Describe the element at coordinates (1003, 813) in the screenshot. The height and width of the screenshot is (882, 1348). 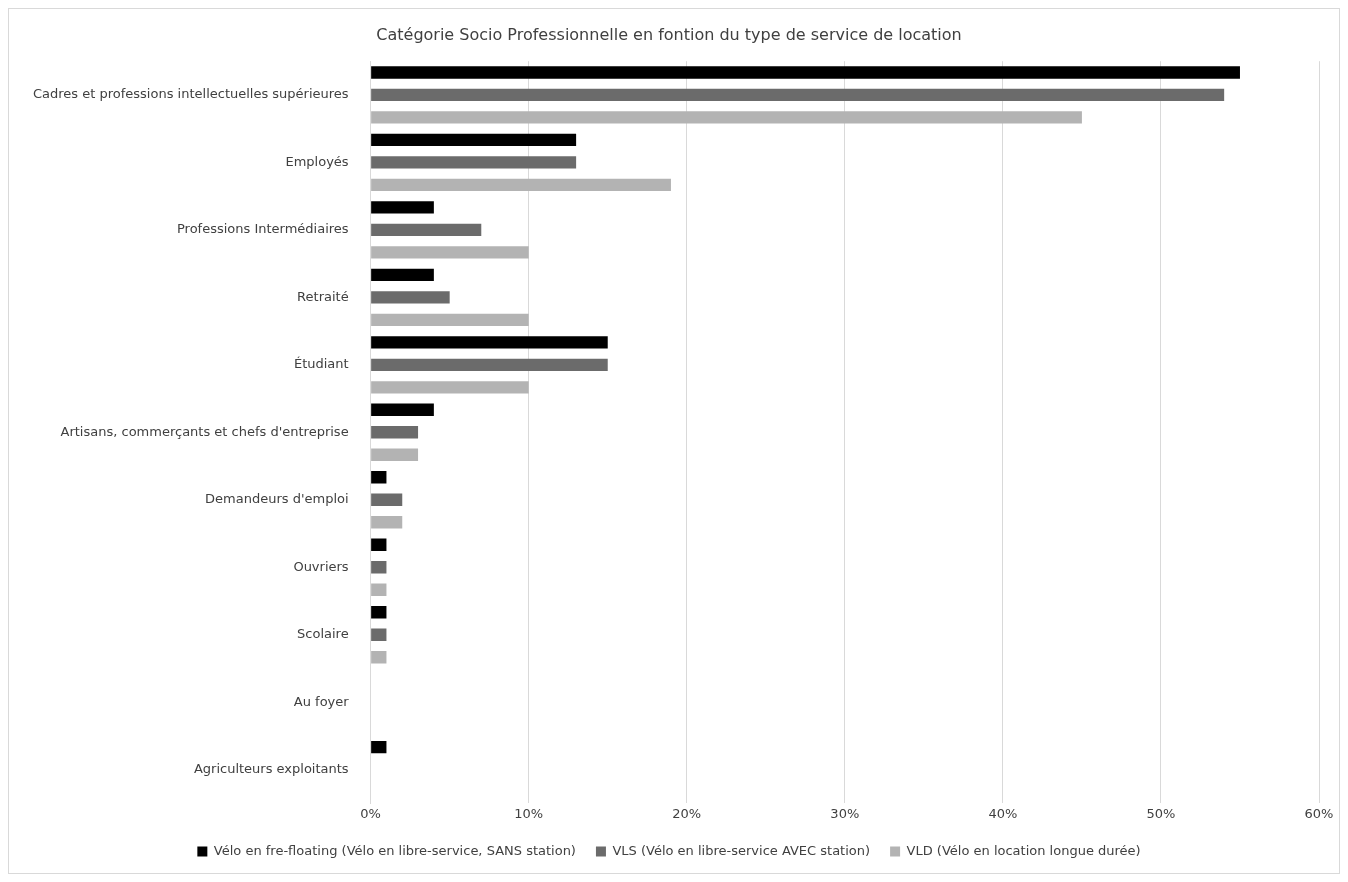
I see `x-tick-label: 40%` at that location.